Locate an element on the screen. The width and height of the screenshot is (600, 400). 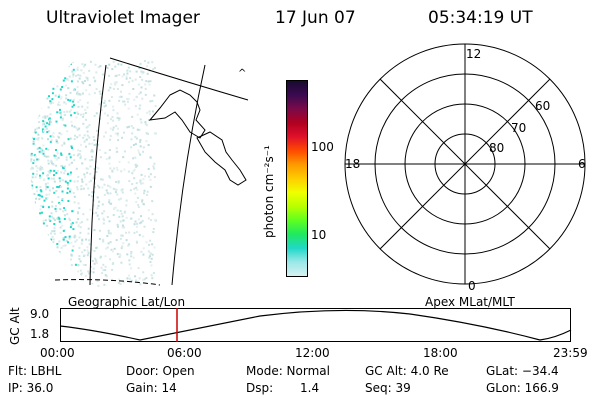
coastline-north-island is located at coordinates (177, 114).